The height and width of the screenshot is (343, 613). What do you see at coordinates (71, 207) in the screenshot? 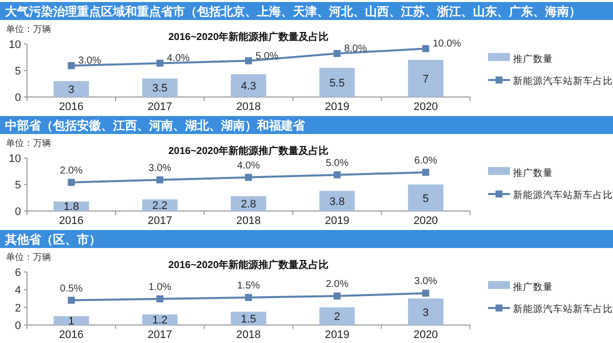
I see `data-label: 1.8` at bounding box center [71, 207].